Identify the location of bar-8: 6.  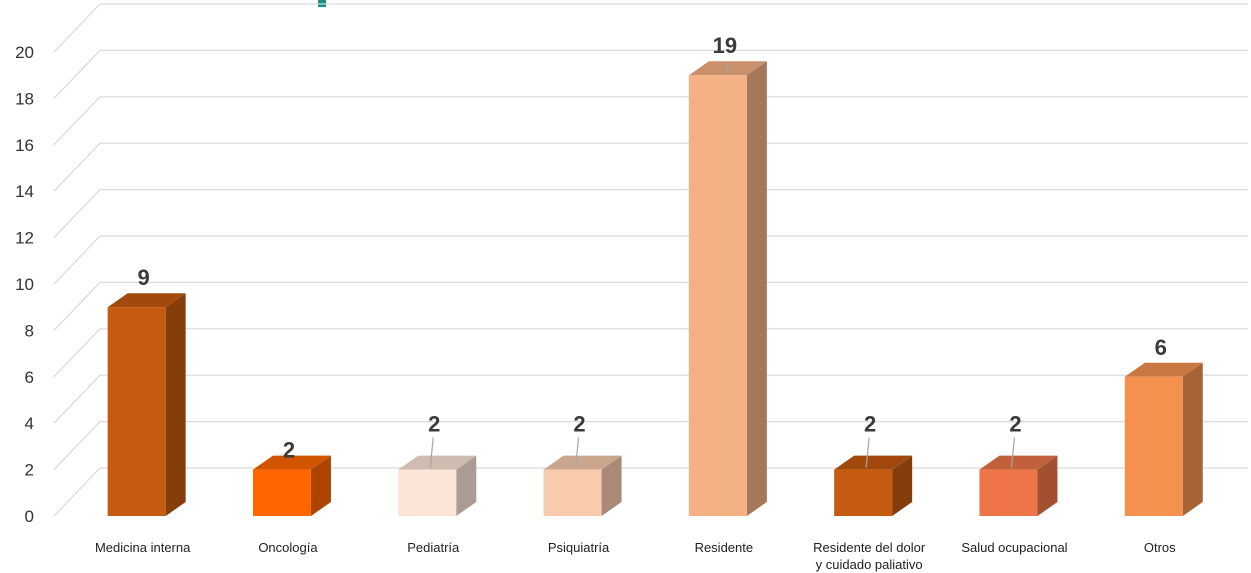
(1163, 425).